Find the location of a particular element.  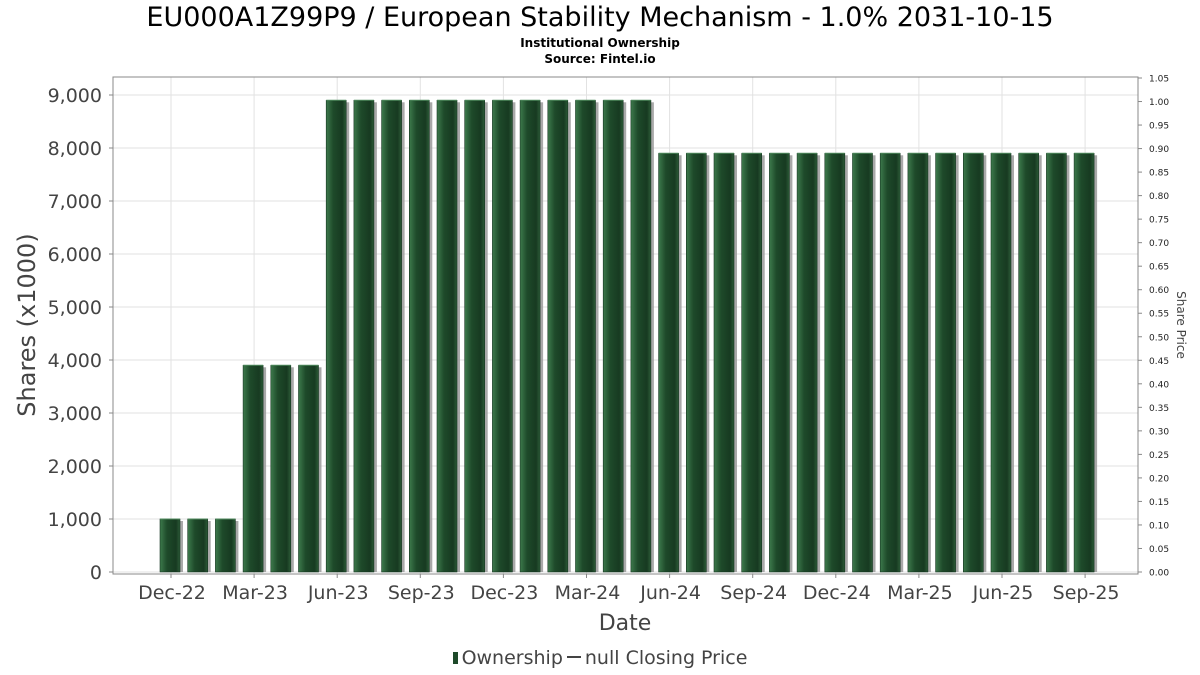

x-tick-label: Dec-23 is located at coordinates (504, 593).